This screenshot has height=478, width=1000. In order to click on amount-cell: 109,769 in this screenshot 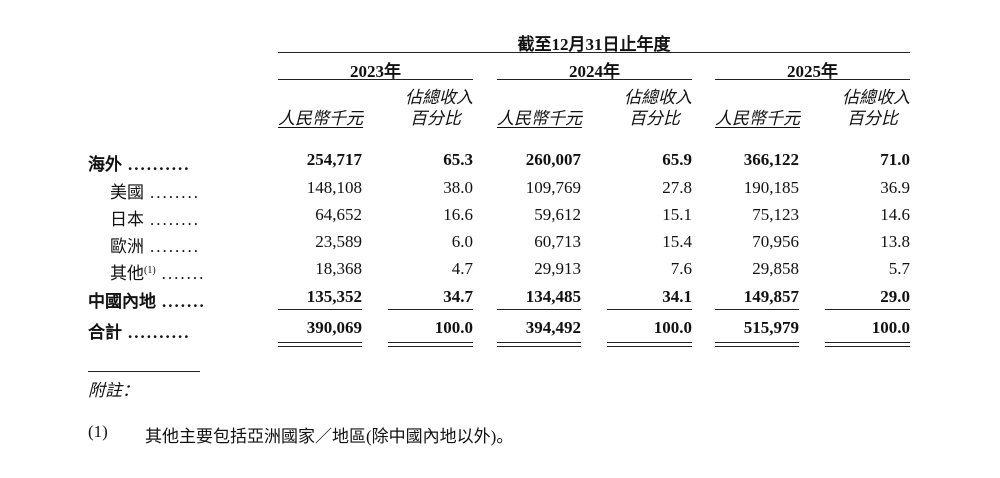, I will do `click(553, 187)`.